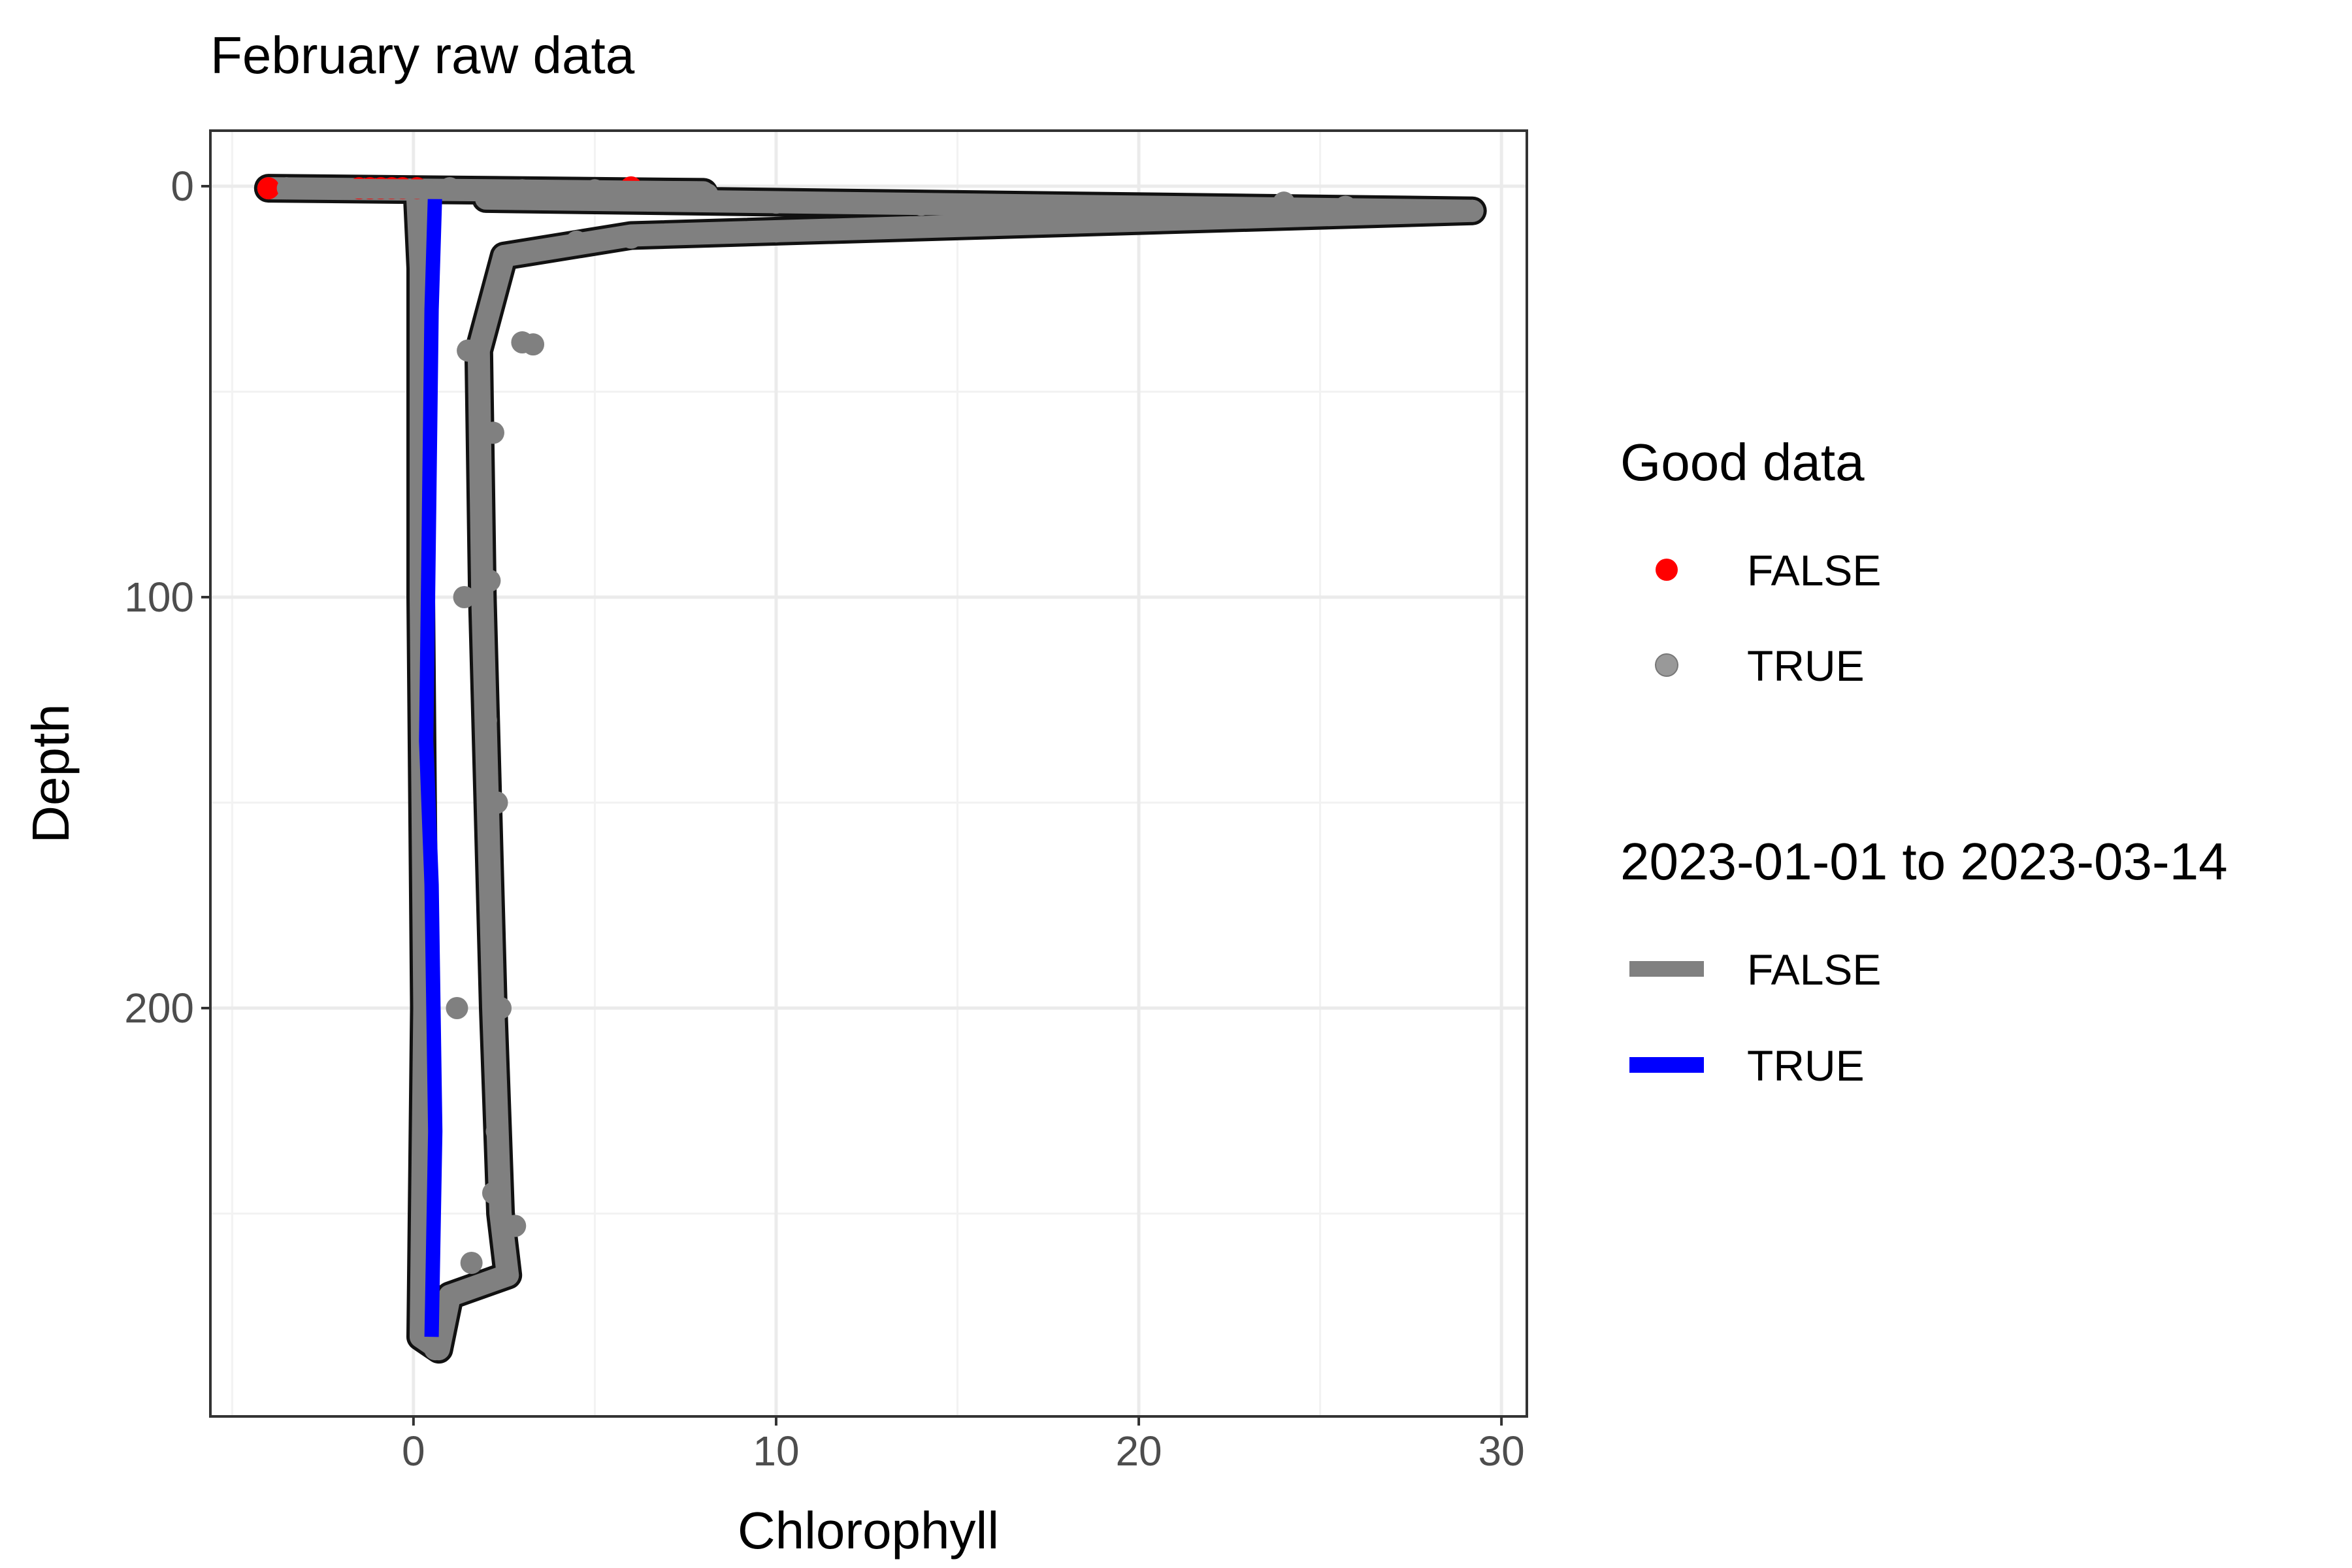 The height and width of the screenshot is (1568, 2352). Describe the element at coordinates (1138, 1451) in the screenshot. I see `x-tick-label: 20` at that location.